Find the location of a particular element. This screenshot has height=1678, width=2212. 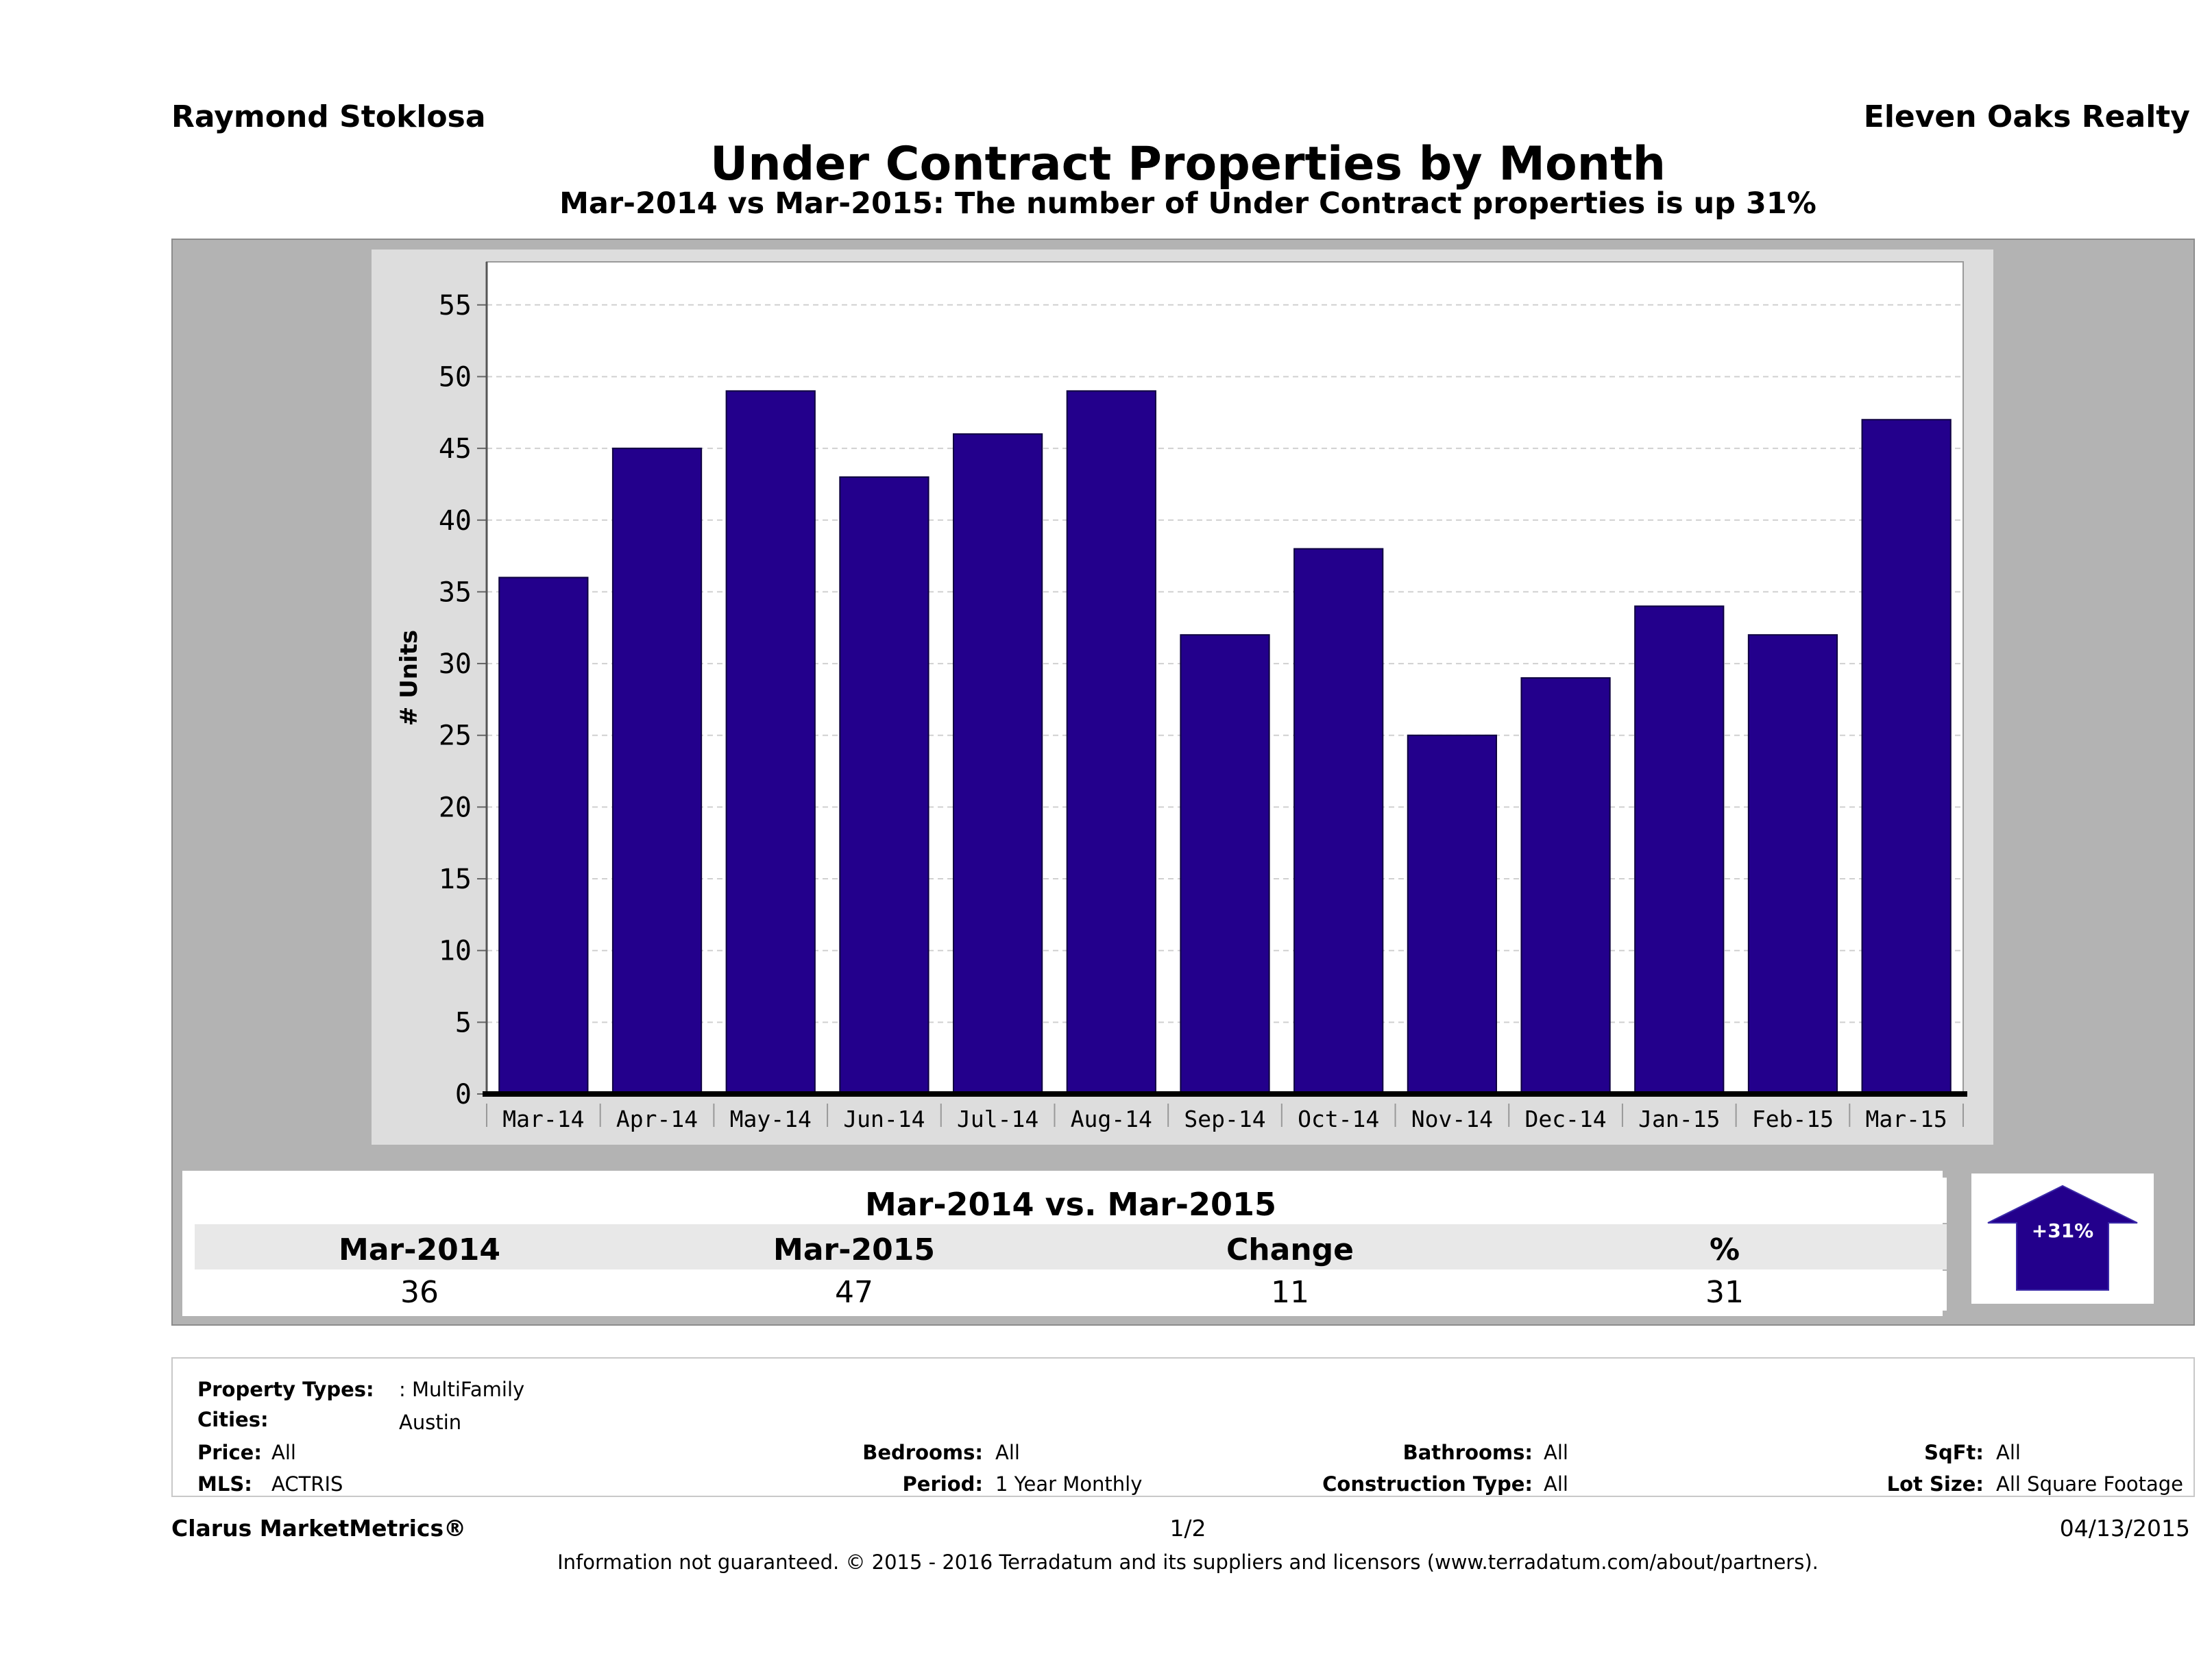

y-tick-label: 40 is located at coordinates (455, 521).